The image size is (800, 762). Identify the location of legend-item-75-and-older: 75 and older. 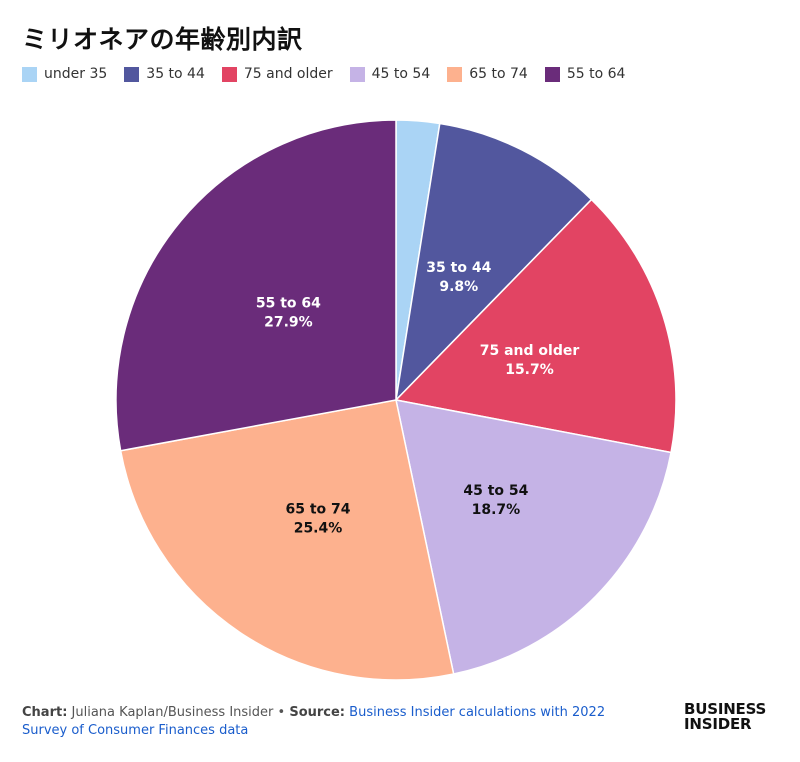
(277, 74).